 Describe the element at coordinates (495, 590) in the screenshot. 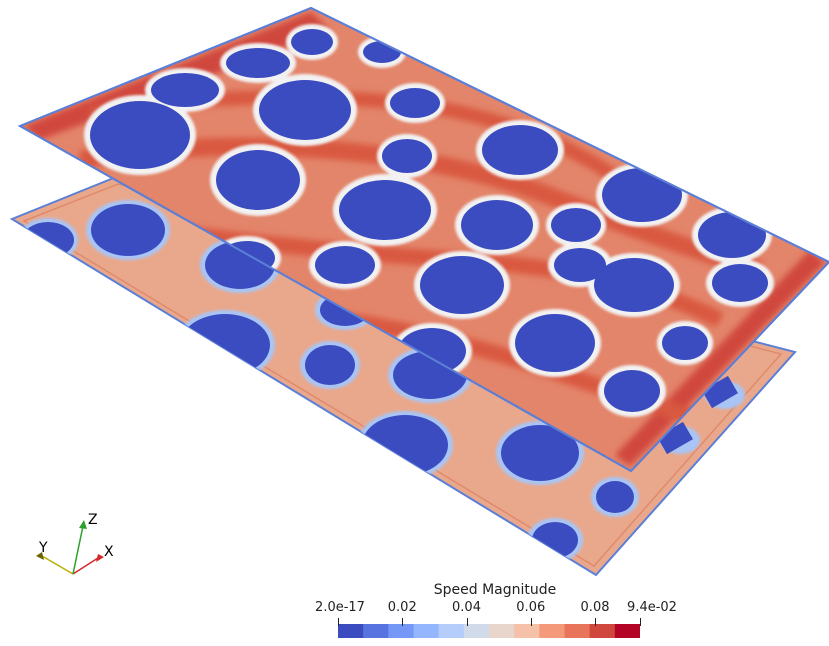

I see `colorbar-title: Speed Magnitude` at that location.